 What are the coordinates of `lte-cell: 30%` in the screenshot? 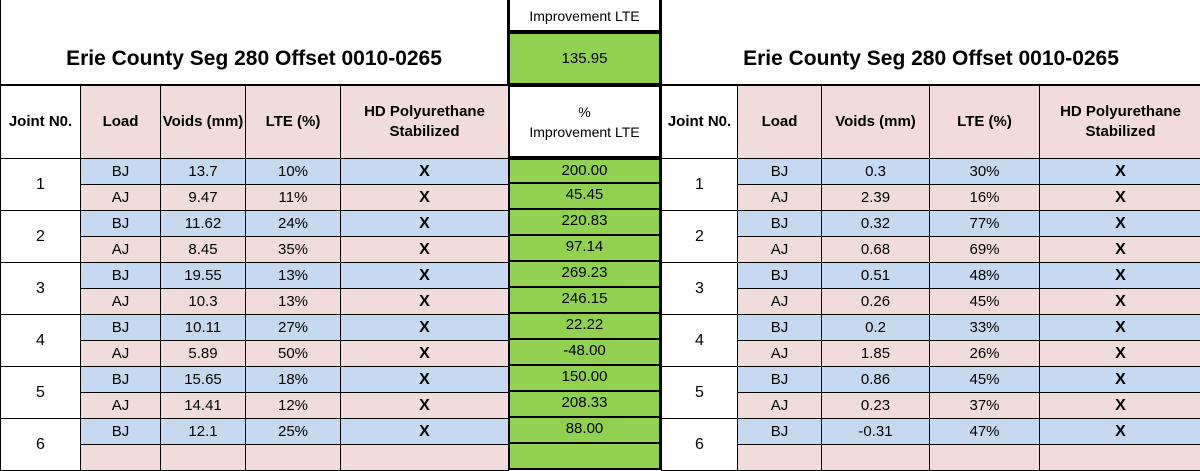 It's located at (985, 172).